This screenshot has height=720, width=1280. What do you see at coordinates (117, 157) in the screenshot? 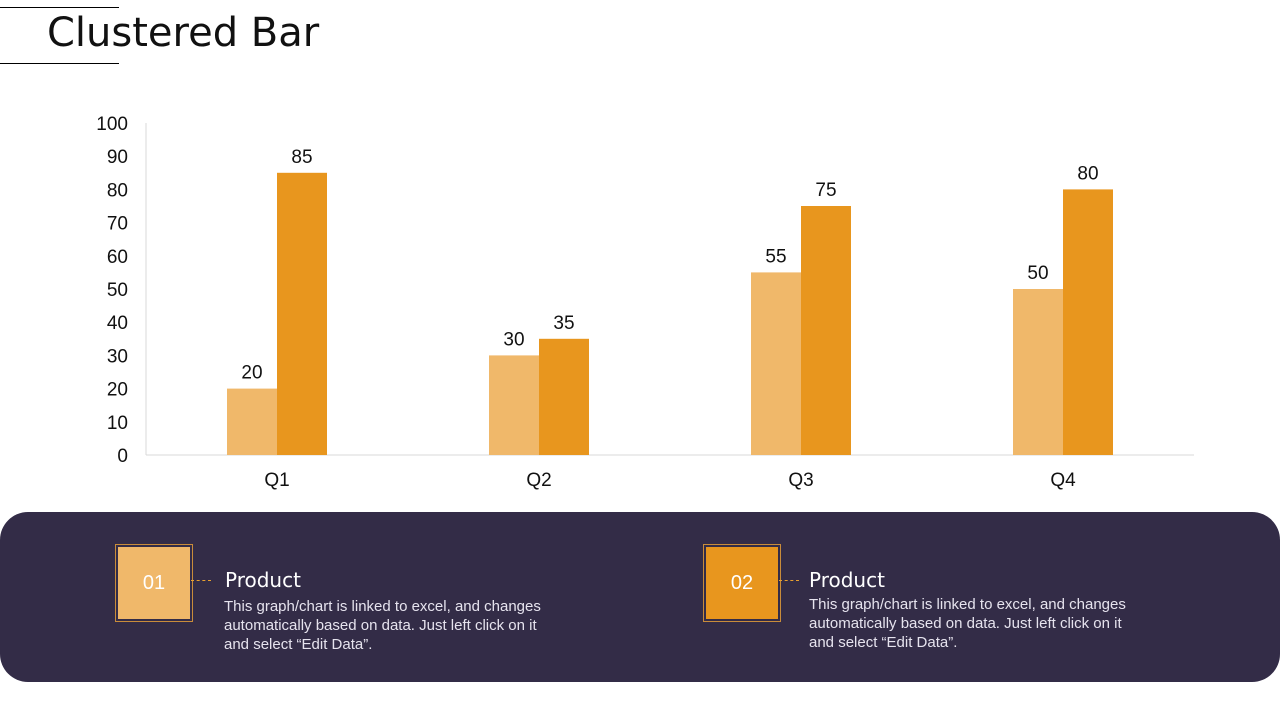
I see `y-tick-label: 90` at bounding box center [117, 157].